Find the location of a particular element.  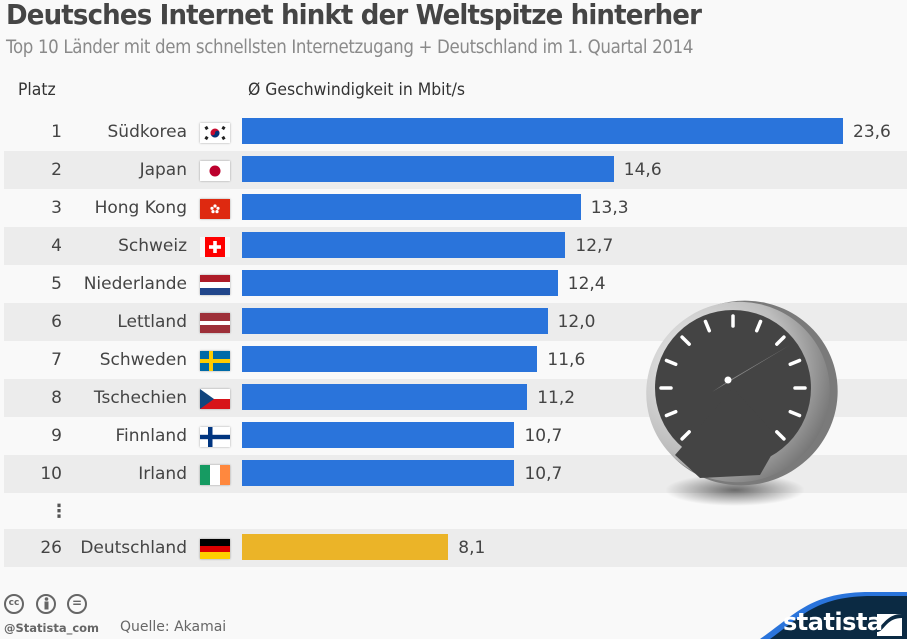

rank-label: 7 is located at coordinates (56, 360).